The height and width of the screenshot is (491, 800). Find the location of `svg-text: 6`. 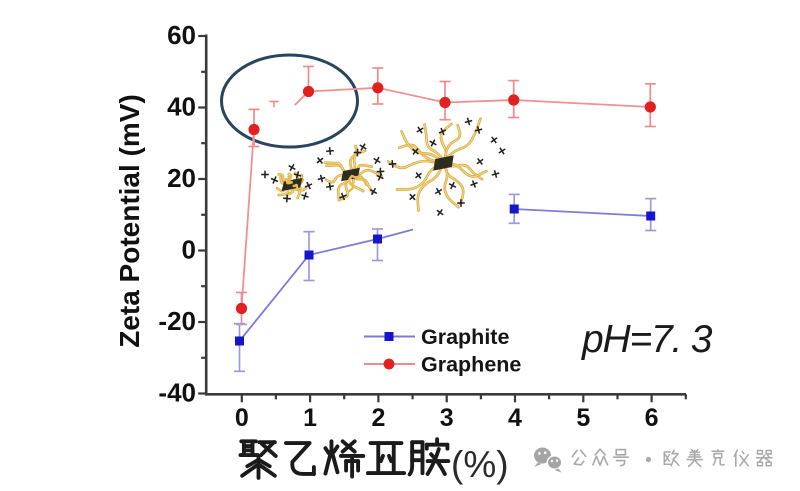

svg-text: 6 is located at coordinates (652, 418).